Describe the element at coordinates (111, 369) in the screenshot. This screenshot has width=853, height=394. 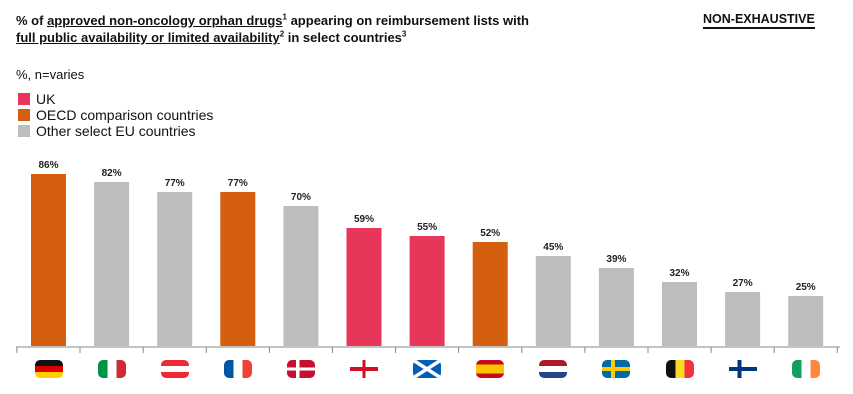
I see `flag-italy-icon` at that location.